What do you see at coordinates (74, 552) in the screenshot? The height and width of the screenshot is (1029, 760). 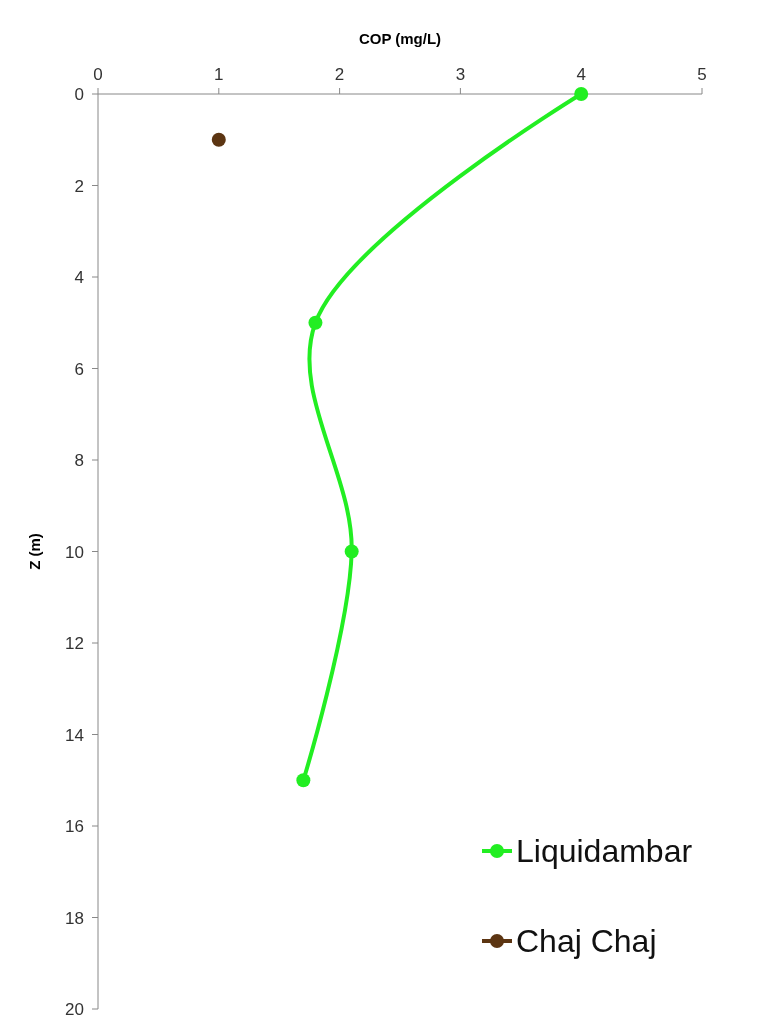 I see `y-tick-label: 10` at bounding box center [74, 552].